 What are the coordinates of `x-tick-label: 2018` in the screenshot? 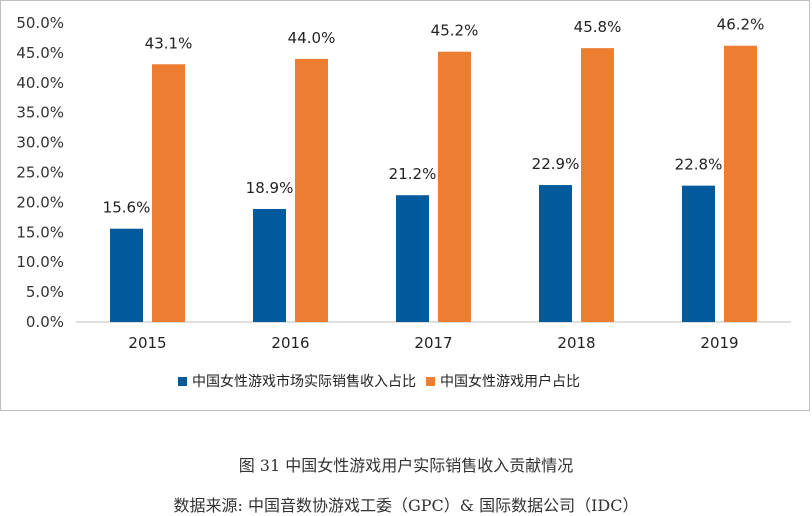 It's located at (576, 343).